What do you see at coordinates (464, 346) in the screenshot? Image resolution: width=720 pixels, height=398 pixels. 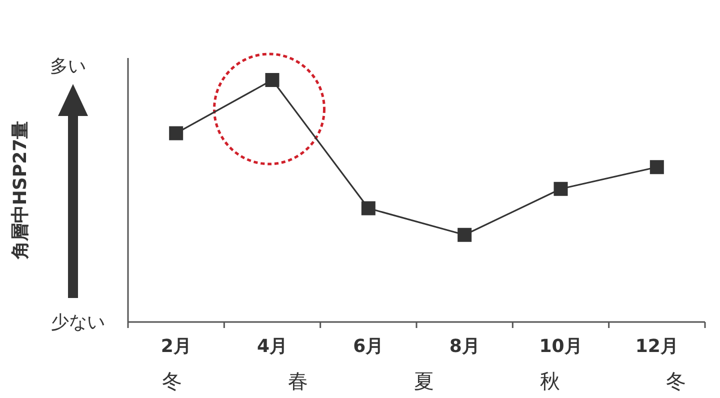 I see `x-tick-label: 8月` at bounding box center [464, 346].